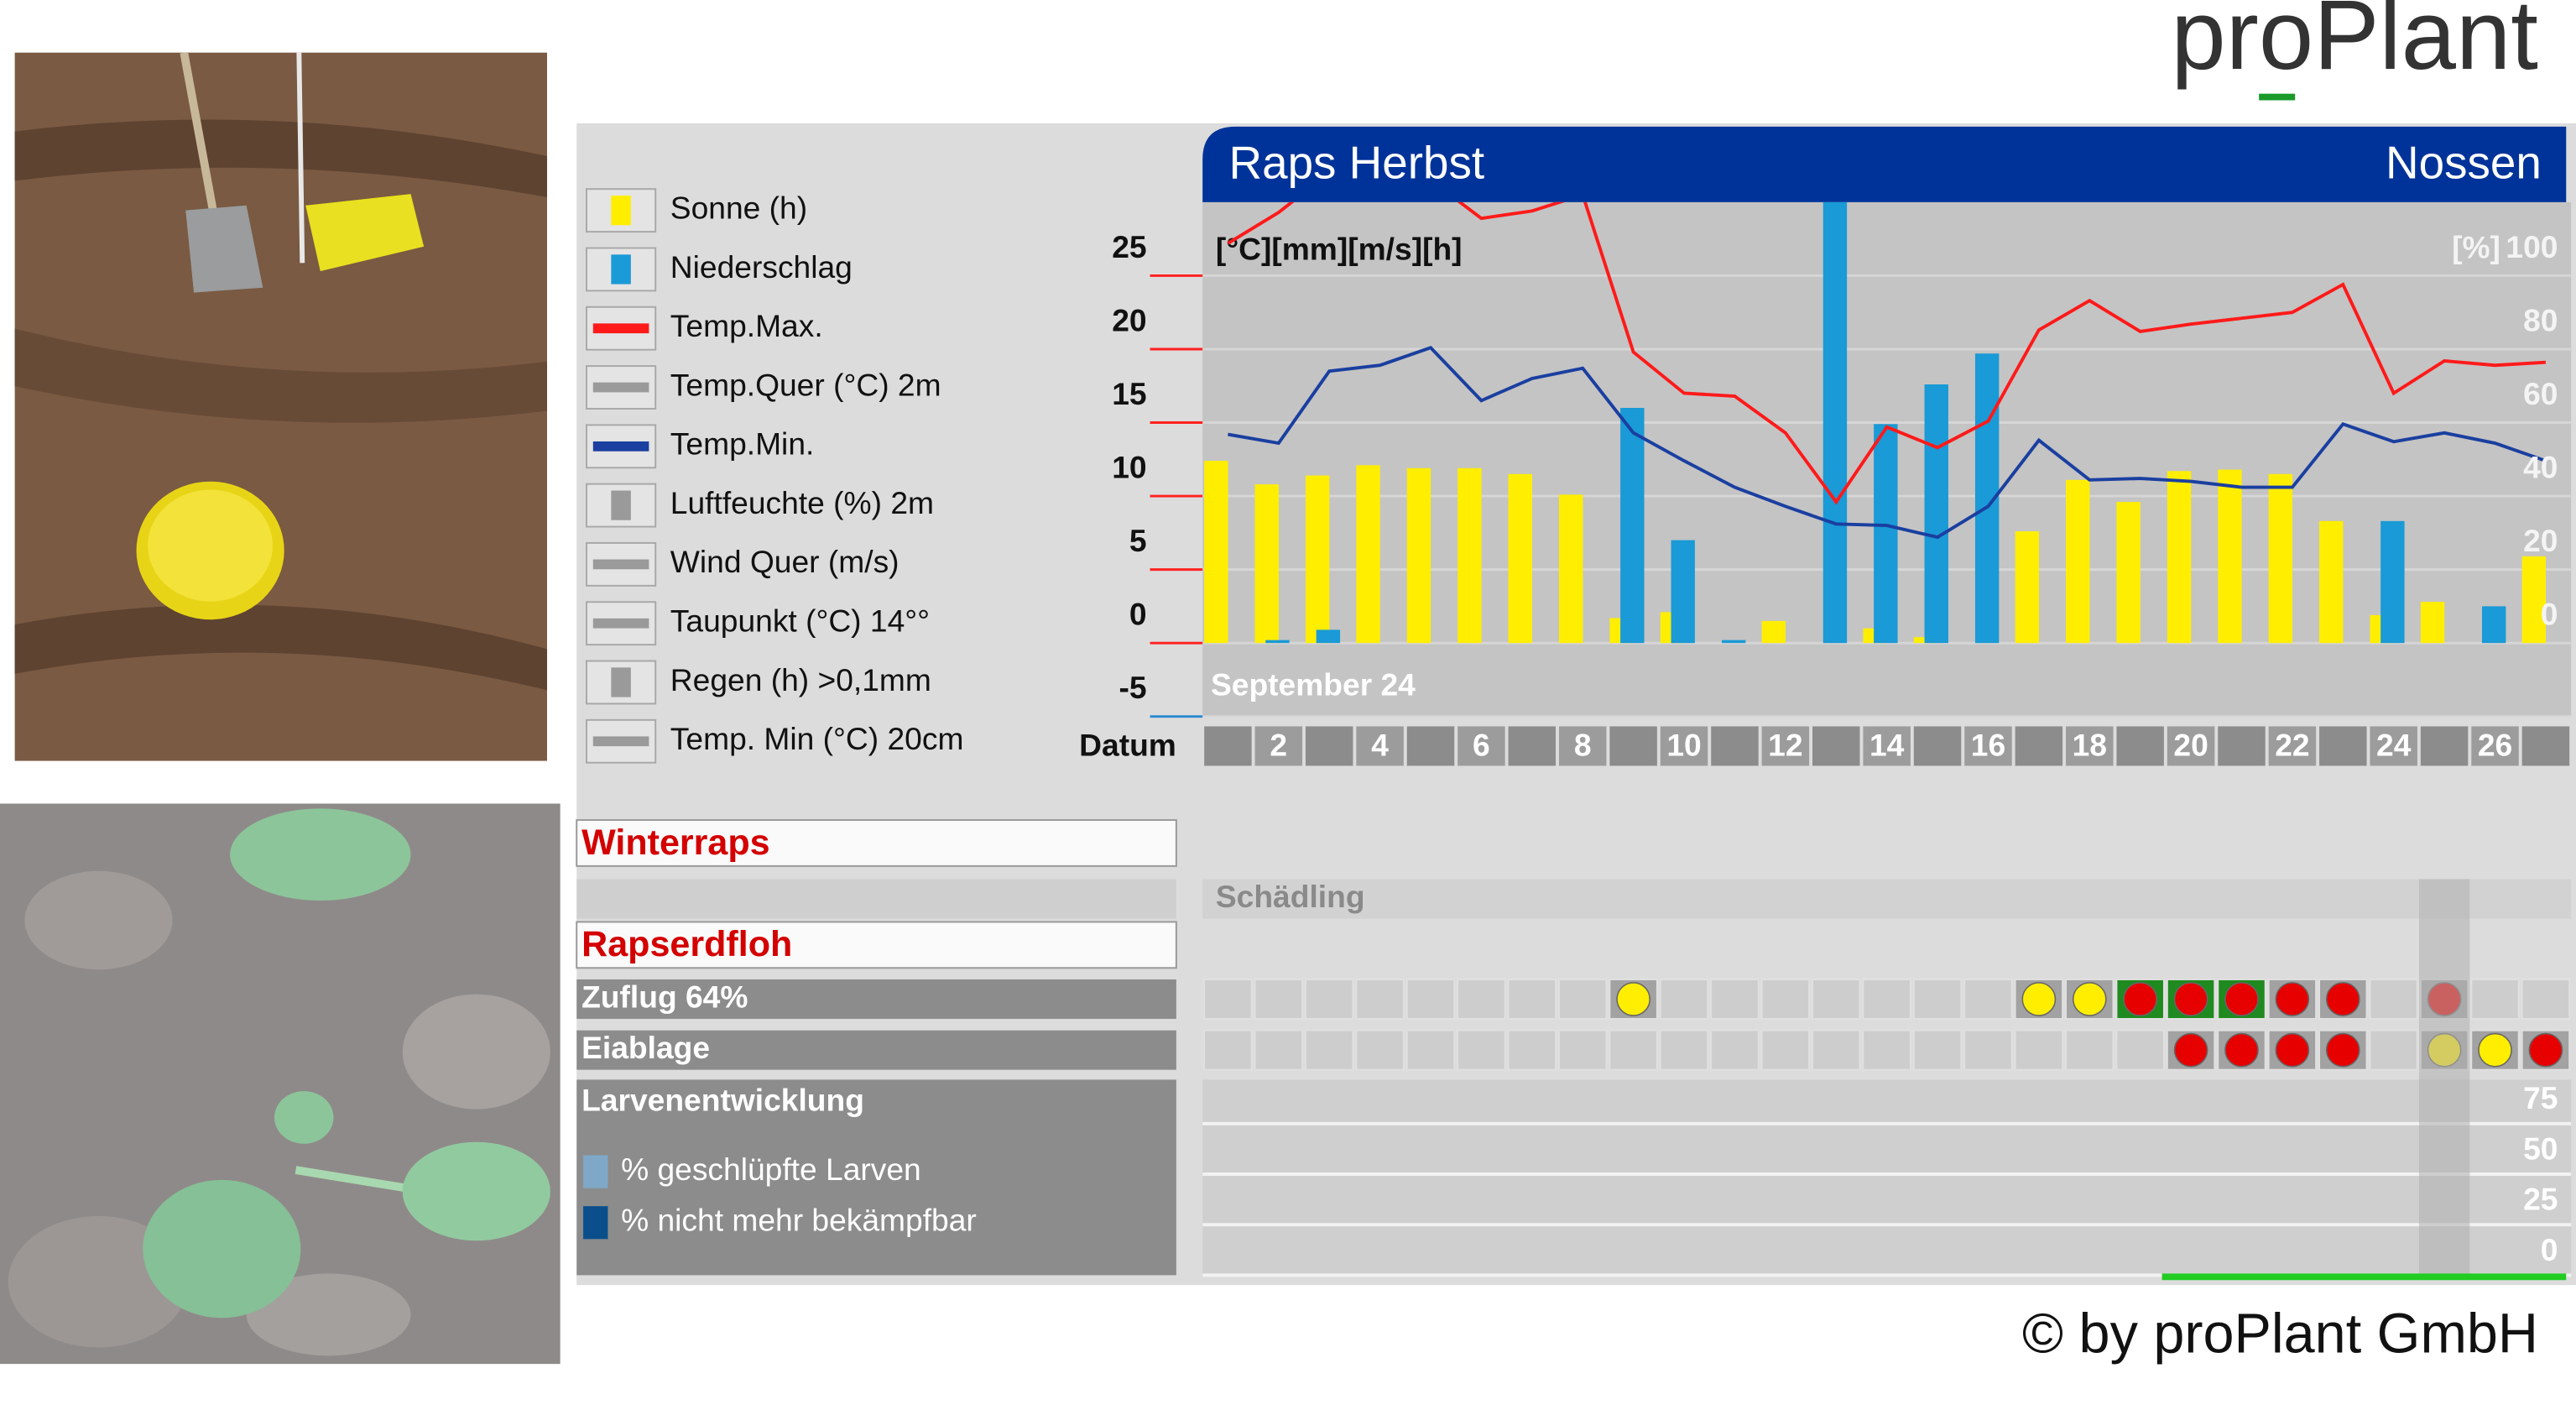 The image size is (2576, 1410). Describe the element at coordinates (761, 267) in the screenshot. I see `legend-label: Niederschlag` at that location.